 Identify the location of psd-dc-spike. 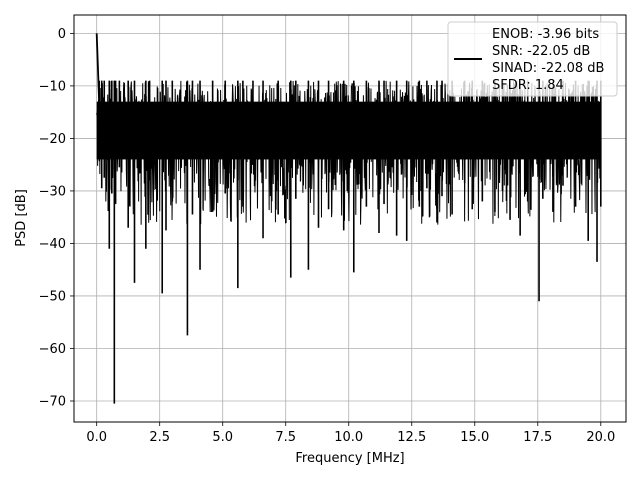
(98, 86).